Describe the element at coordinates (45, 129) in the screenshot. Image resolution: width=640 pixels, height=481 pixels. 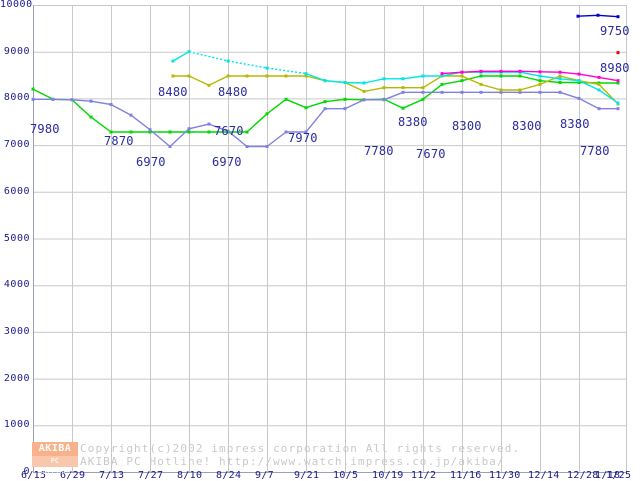
I see `value-annotation: 7980` at that location.